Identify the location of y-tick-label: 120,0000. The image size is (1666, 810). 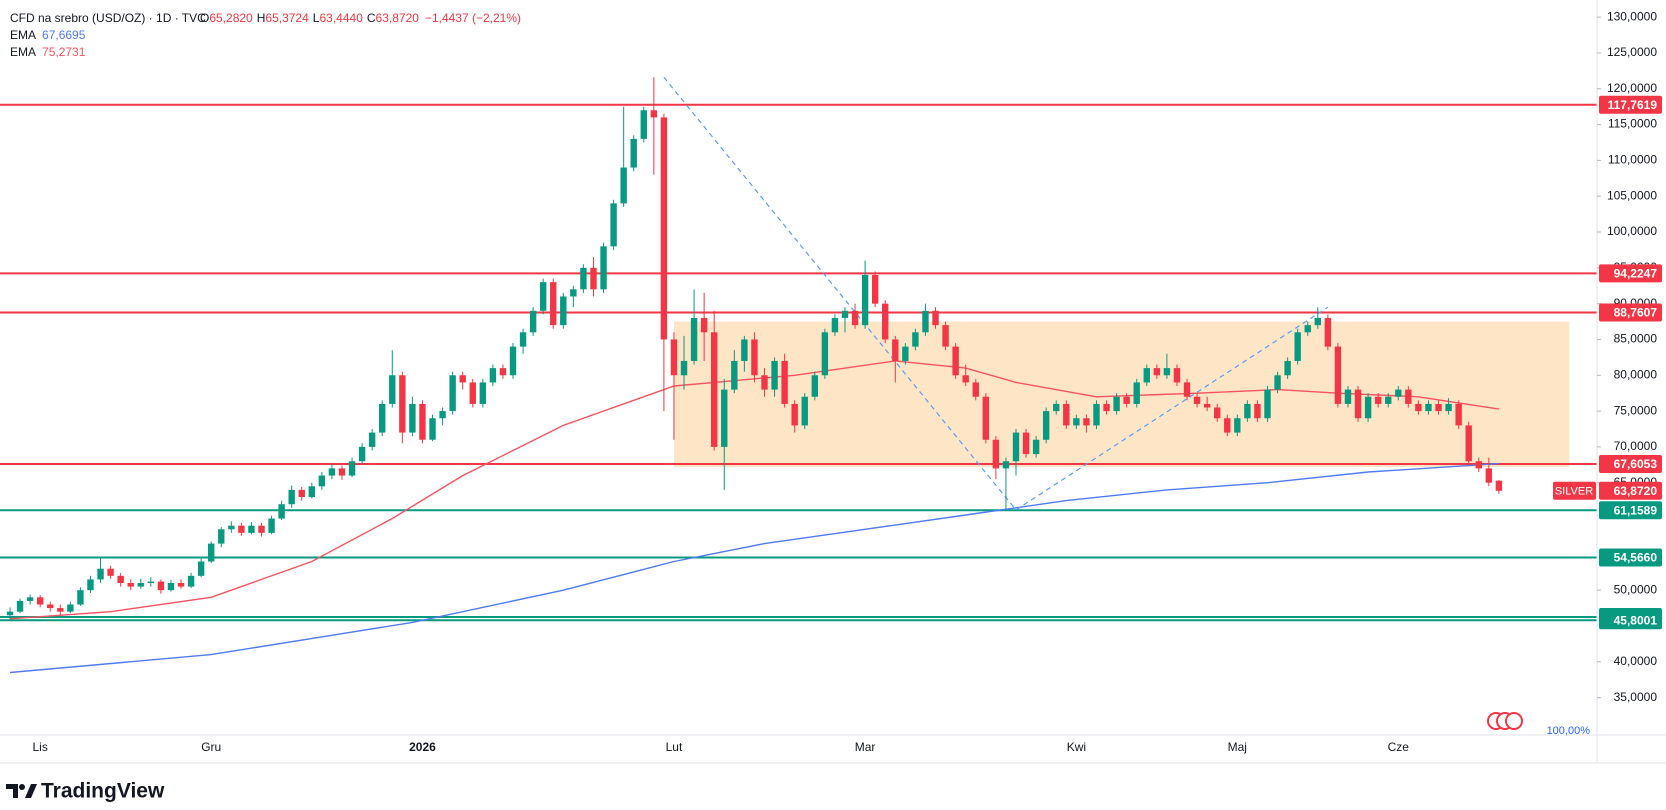
(1632, 88).